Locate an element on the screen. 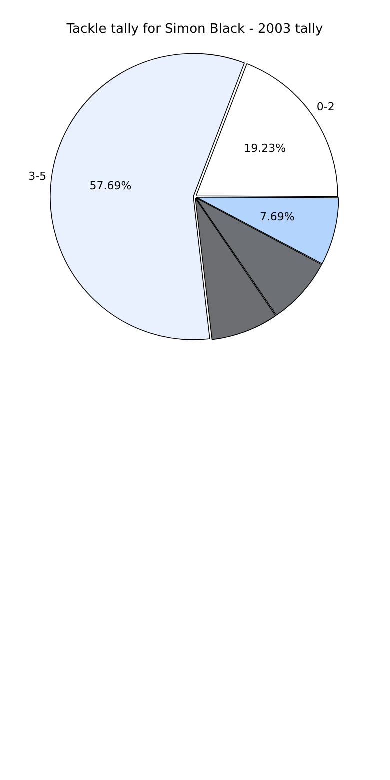 The width and height of the screenshot is (390, 780). slice-label: 0-2 is located at coordinates (325, 107).